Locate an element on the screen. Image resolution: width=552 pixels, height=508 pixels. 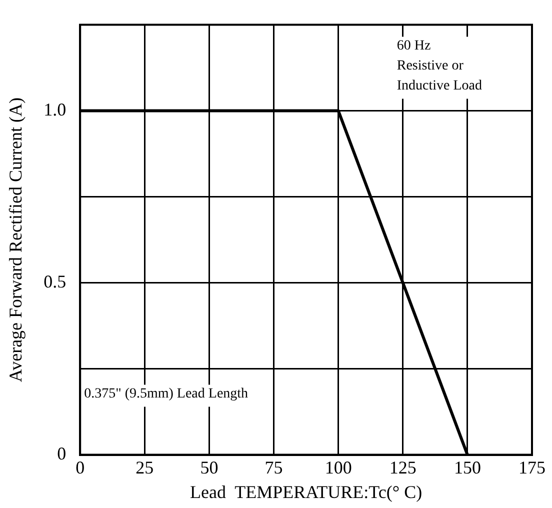
x-tick-label: 0 is located at coordinates (80, 467).